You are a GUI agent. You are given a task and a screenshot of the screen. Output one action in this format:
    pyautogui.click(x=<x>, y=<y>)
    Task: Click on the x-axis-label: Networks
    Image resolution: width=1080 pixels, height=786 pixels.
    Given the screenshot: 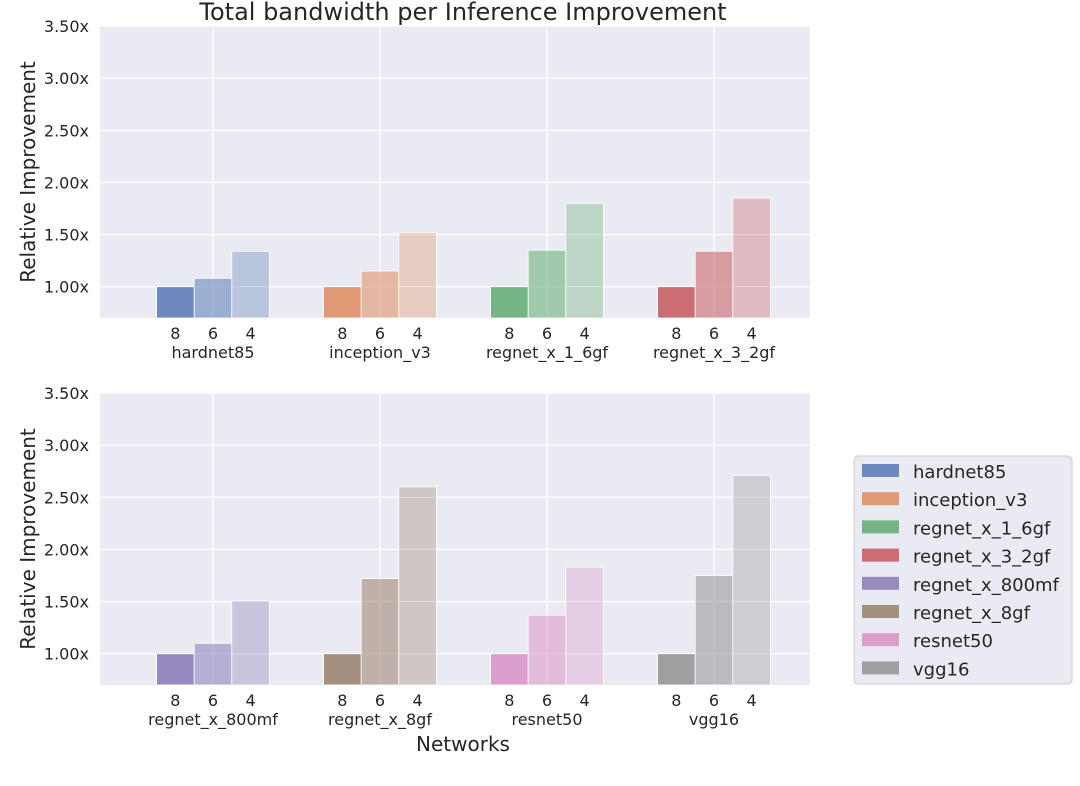 What is the action you would take?
    pyautogui.click(x=463, y=744)
    